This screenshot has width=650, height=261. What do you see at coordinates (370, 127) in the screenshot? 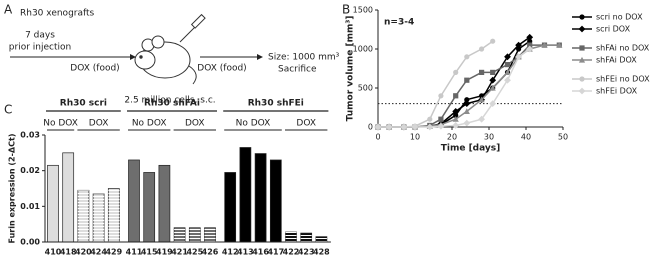
I see `y-tick-label: 0` at bounding box center [370, 127].